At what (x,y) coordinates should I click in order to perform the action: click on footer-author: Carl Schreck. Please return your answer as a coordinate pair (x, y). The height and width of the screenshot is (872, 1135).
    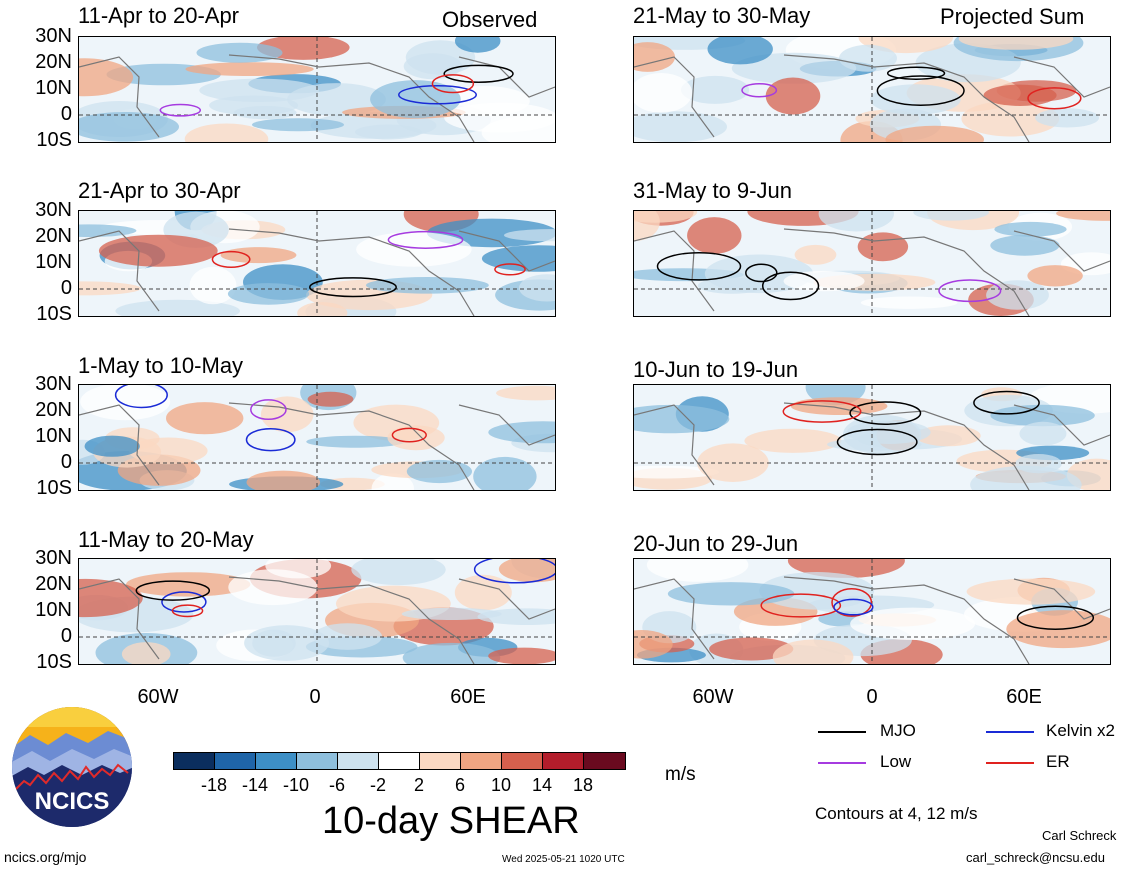
    Looking at the image, I should click on (1079, 835).